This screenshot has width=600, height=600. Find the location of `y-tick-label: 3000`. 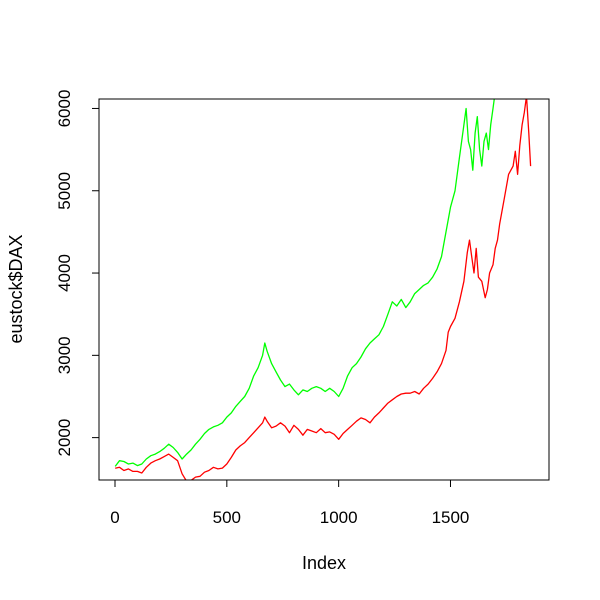

y-tick-label: 3000 is located at coordinates (64, 355).